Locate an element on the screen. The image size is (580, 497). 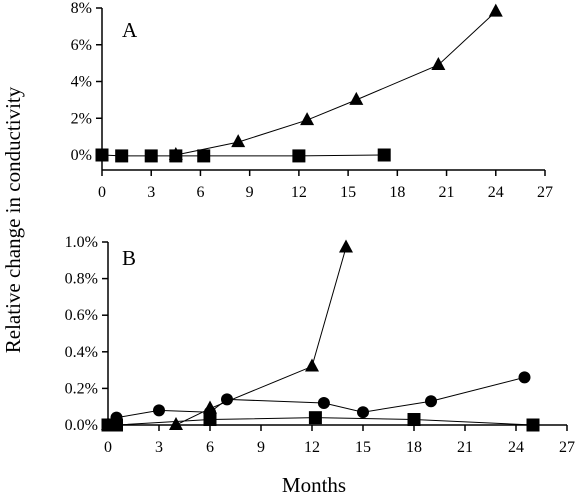
b-x-tick-label: 12 is located at coordinates (312, 447).